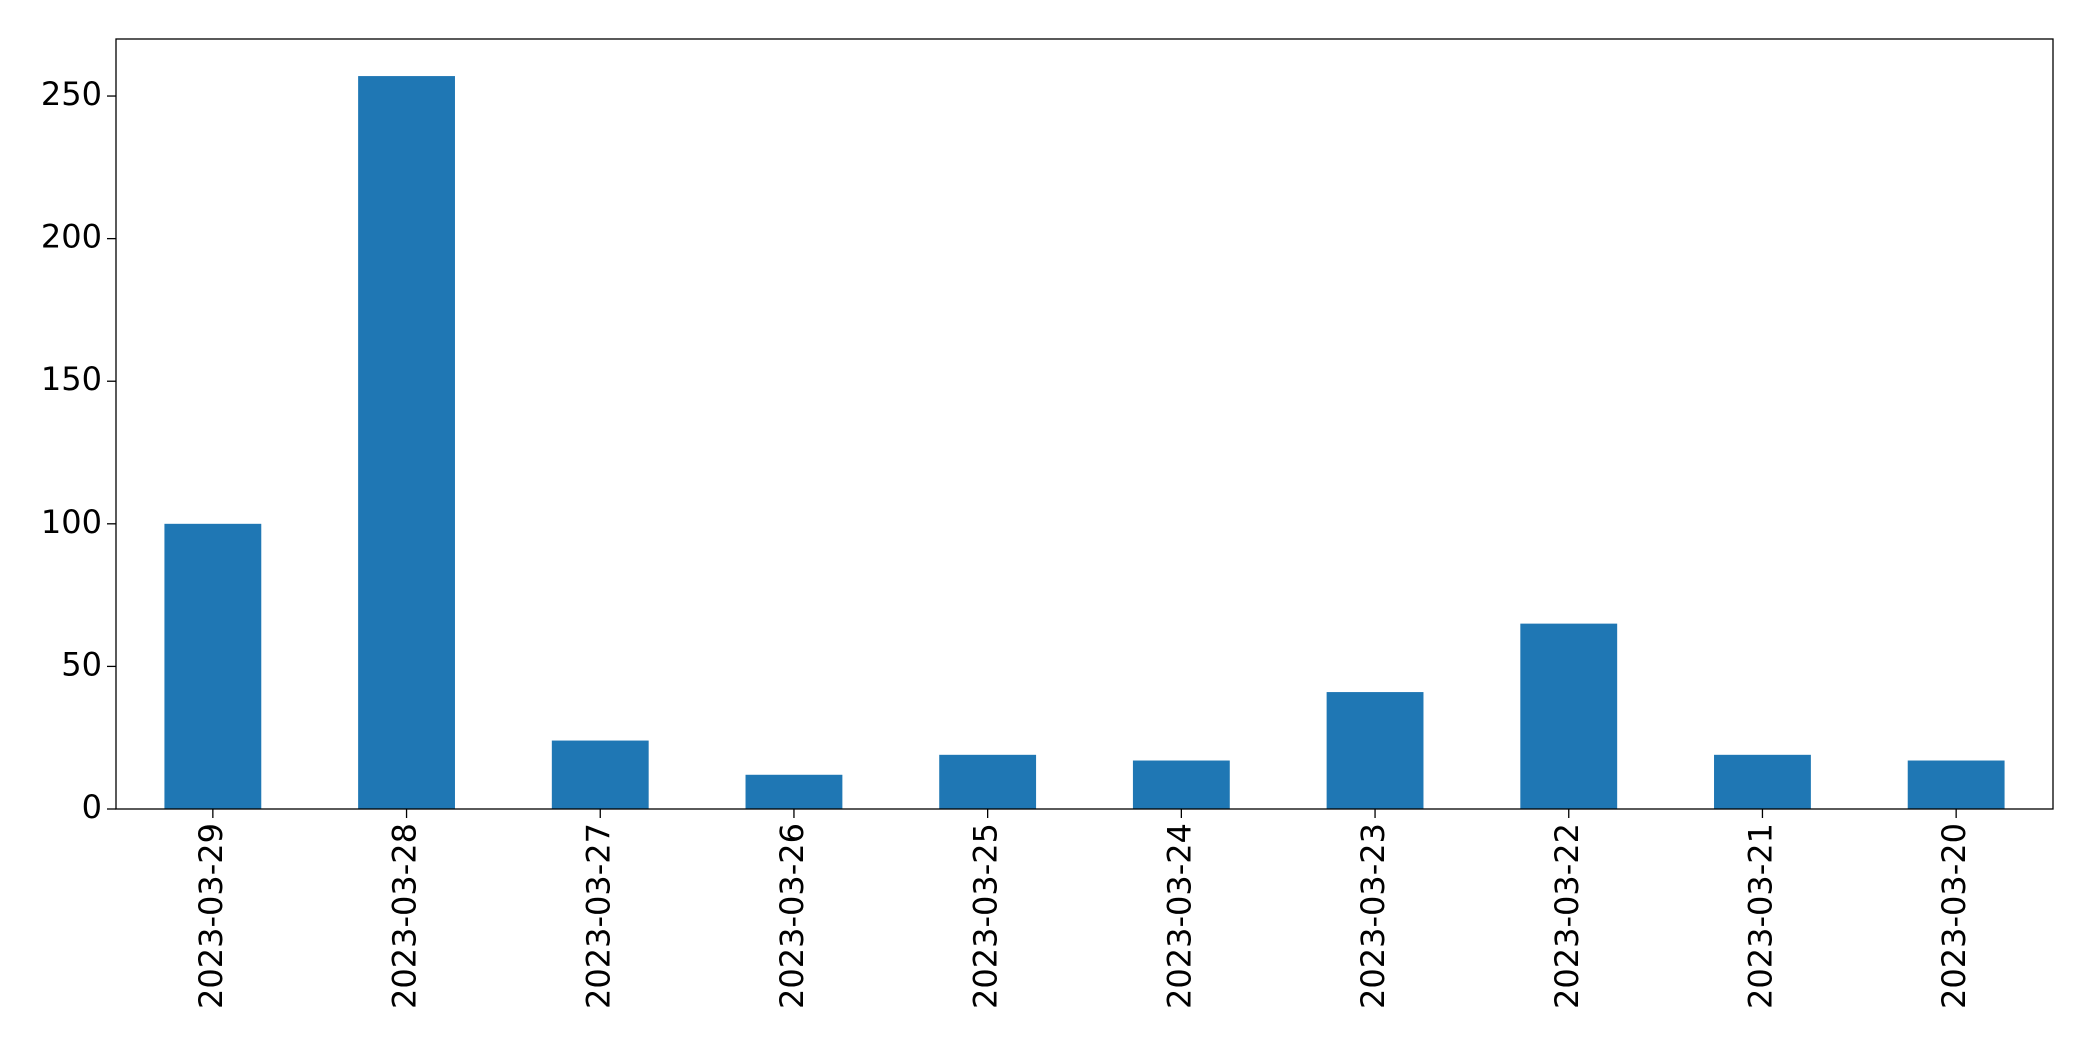 The height and width of the screenshot is (1061, 2093). Describe the element at coordinates (71, 94) in the screenshot. I see `y-tick-label: 250` at that location.